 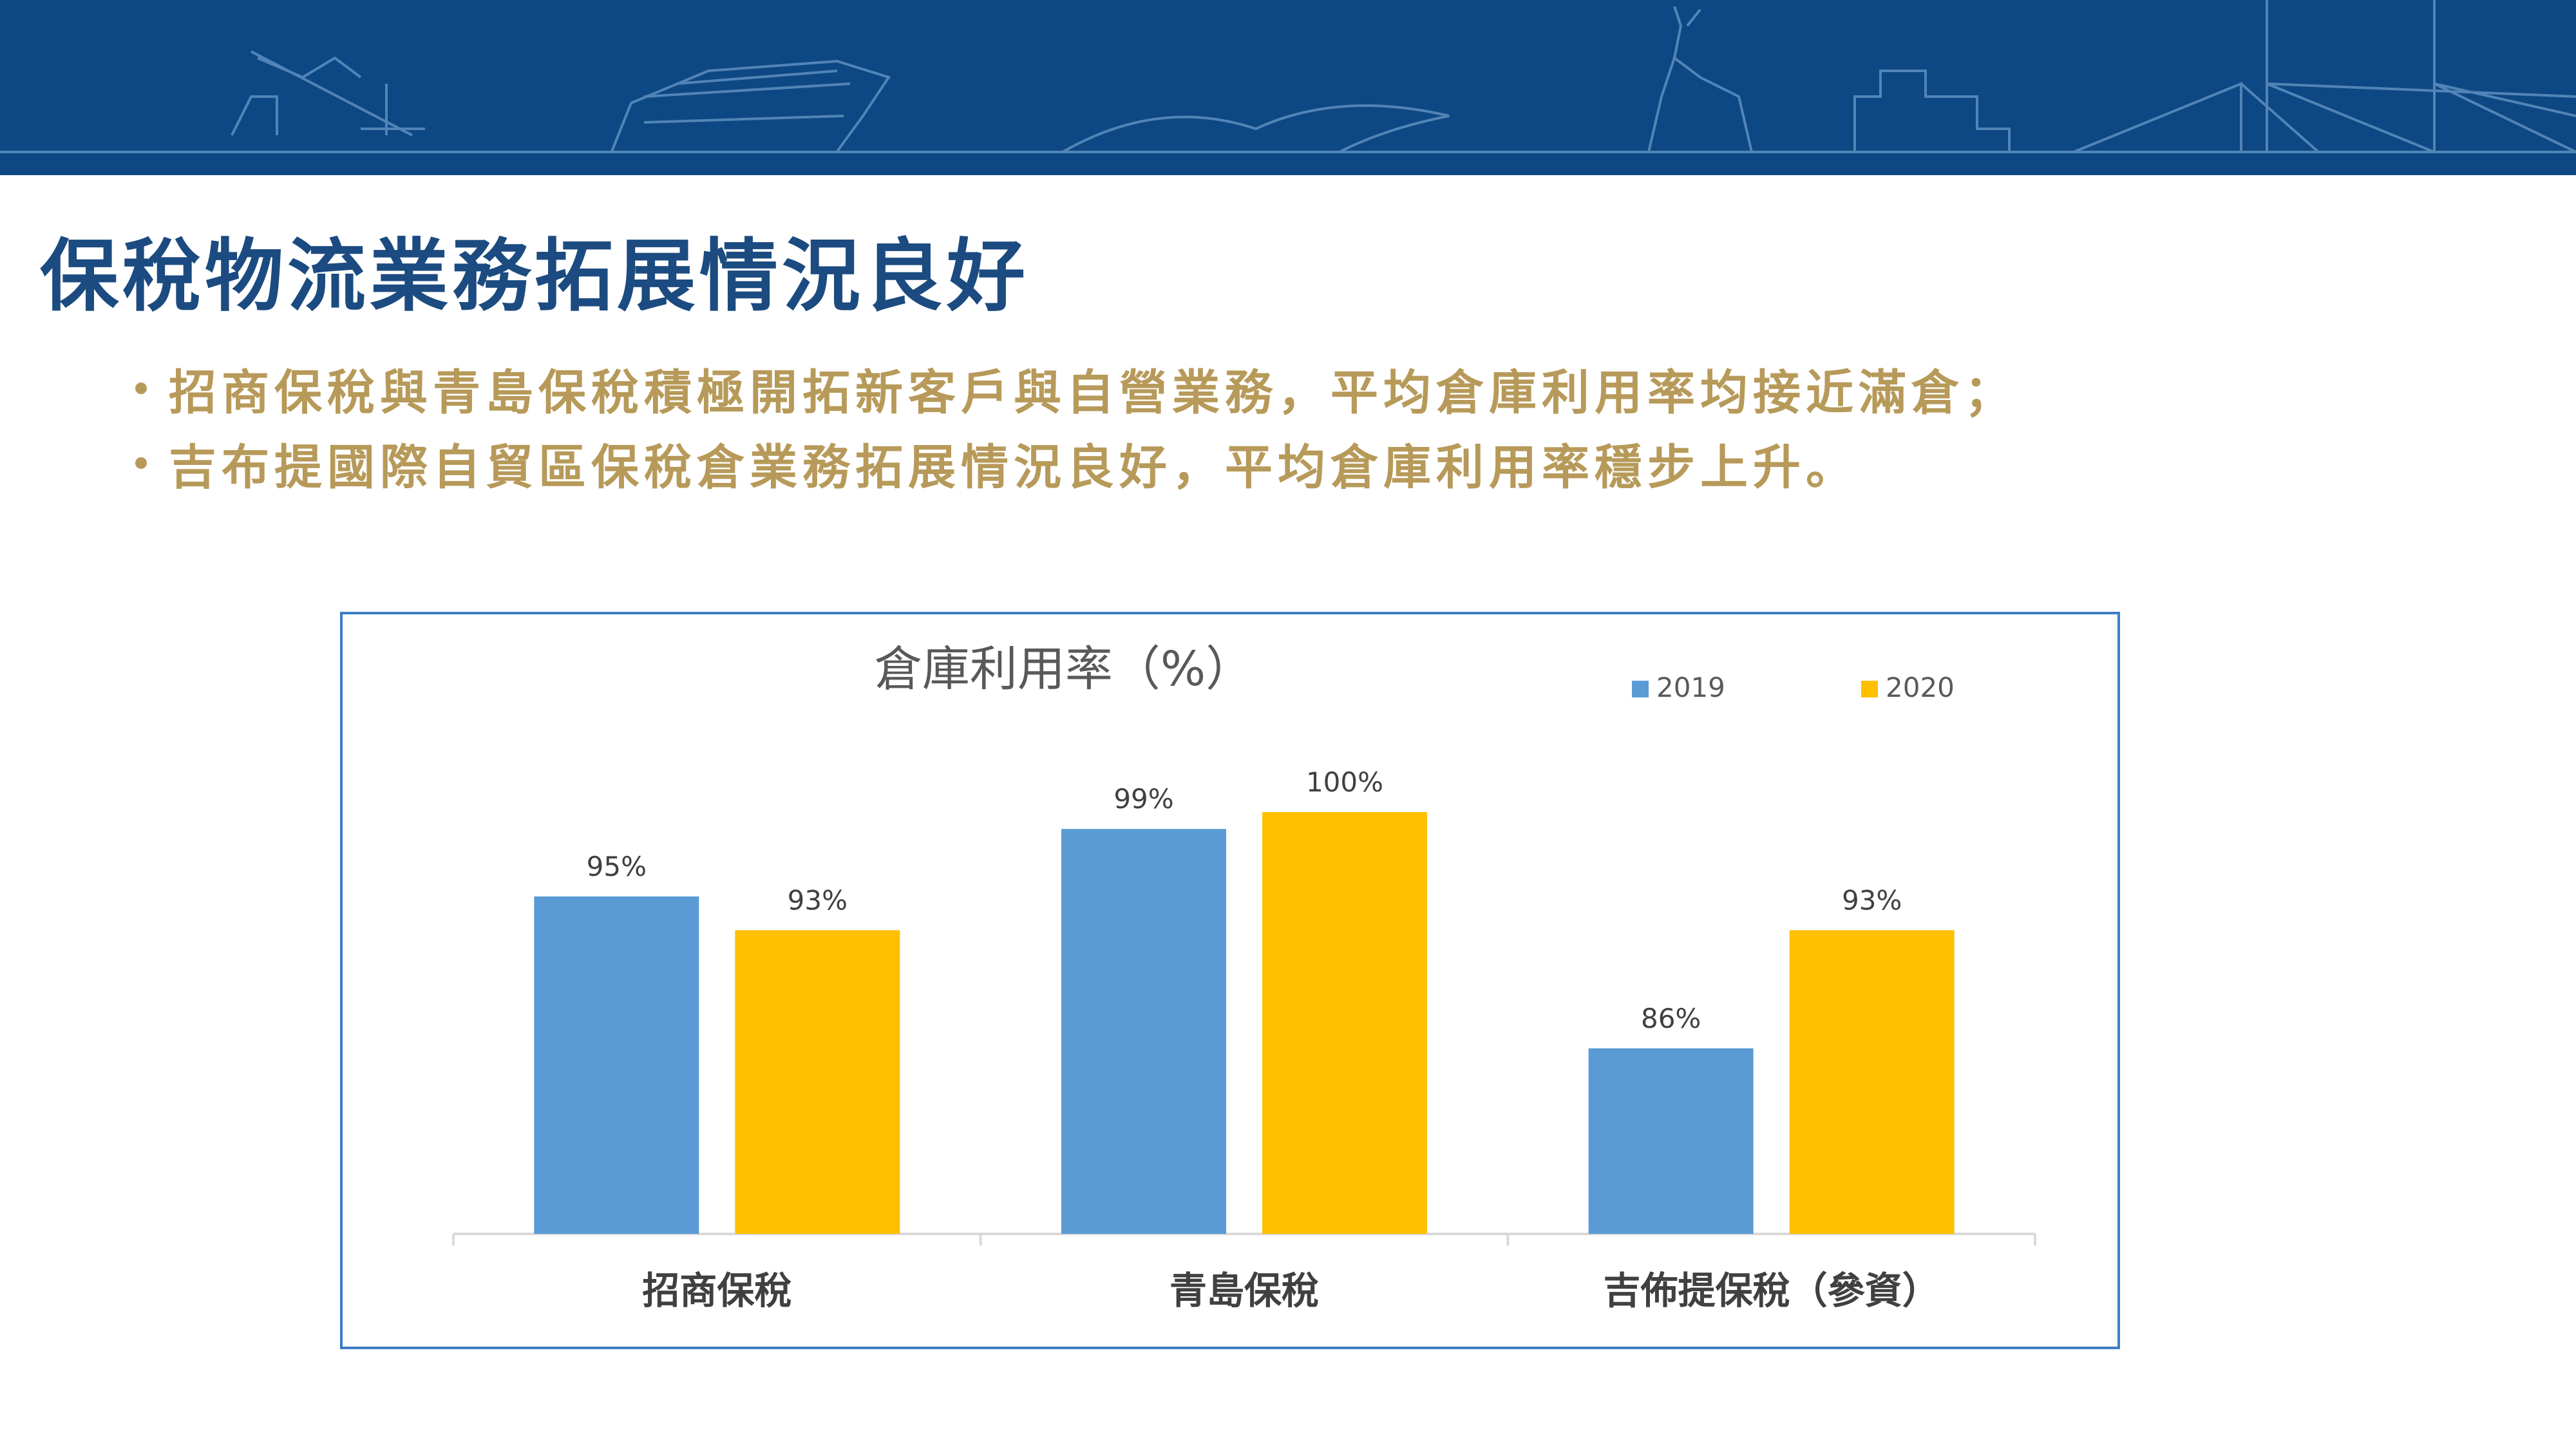 What do you see at coordinates (1143, 799) in the screenshot?
I see `data-label: 99%` at bounding box center [1143, 799].